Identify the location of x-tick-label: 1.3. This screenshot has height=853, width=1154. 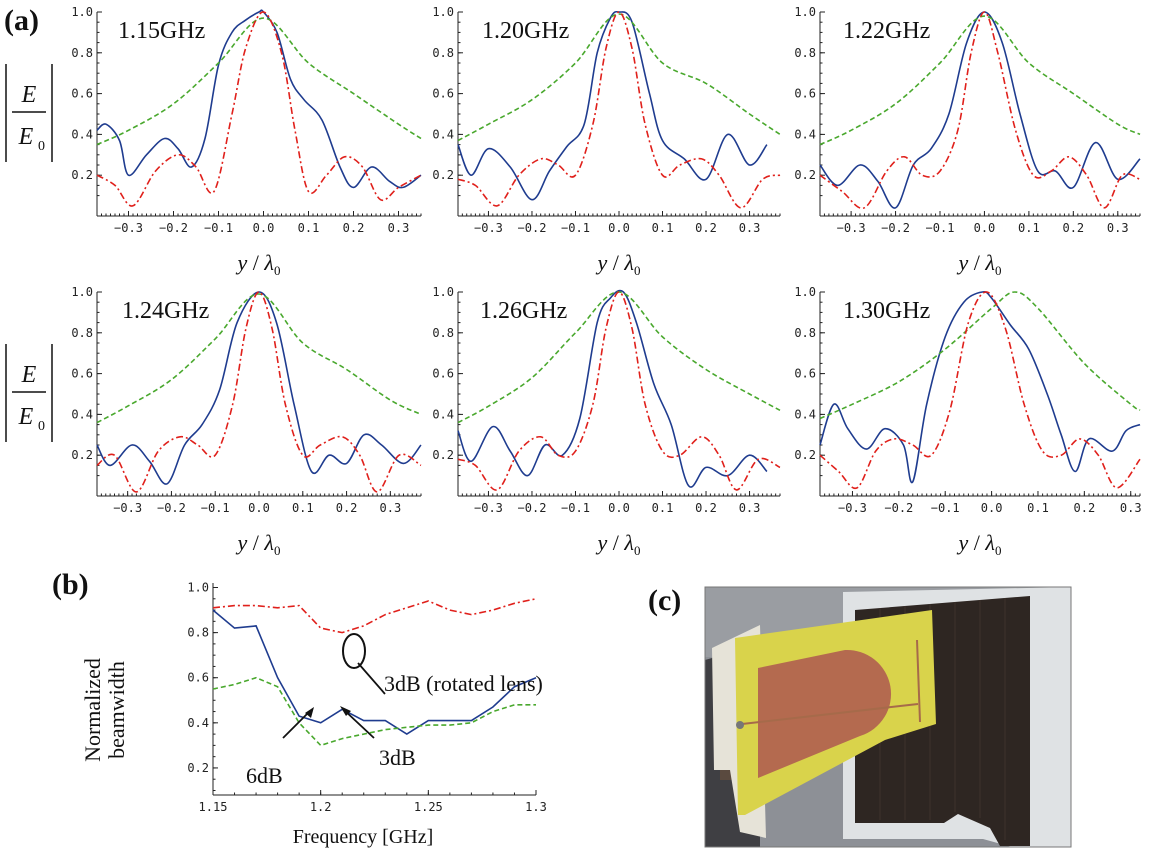
(536, 807).